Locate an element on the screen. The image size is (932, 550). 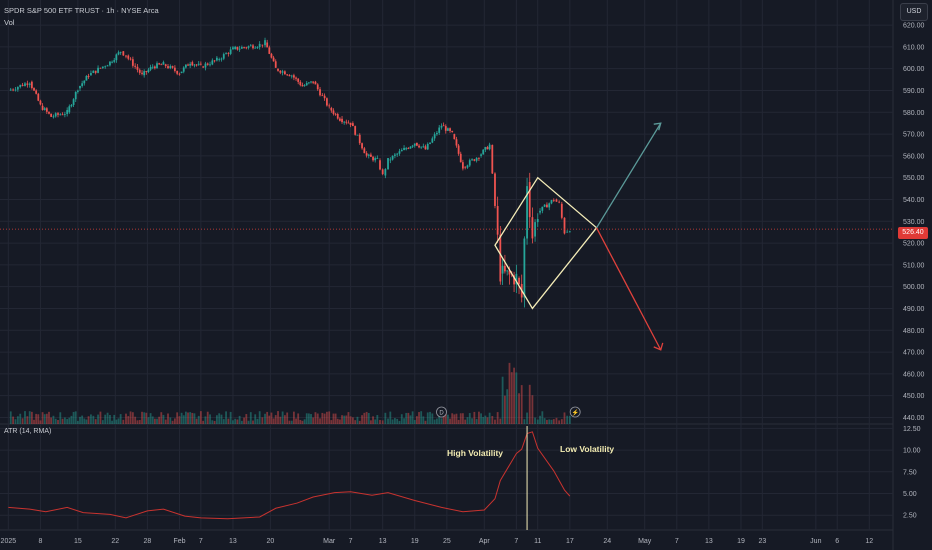
atr-indicator-label: ATR (14, RMA) is located at coordinates (28, 431).